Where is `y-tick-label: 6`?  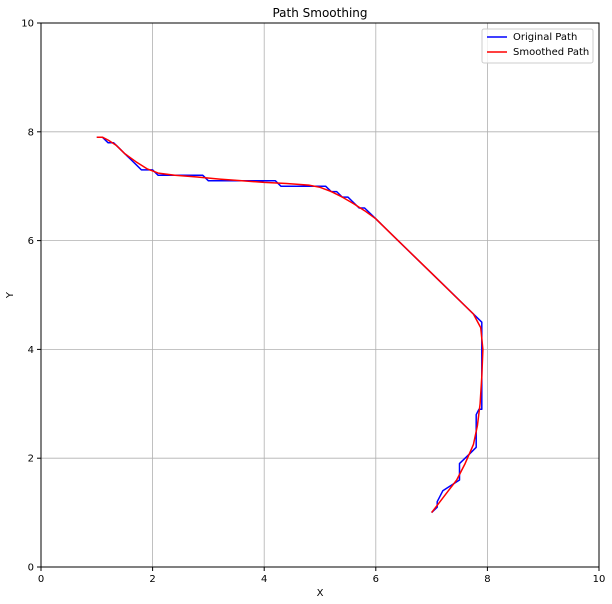
y-tick-label: 6 is located at coordinates (31, 241).